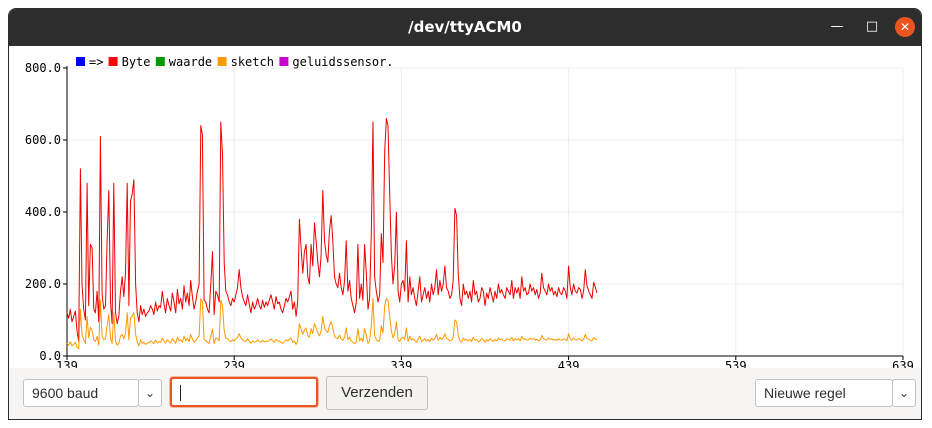 This screenshot has width=932, height=428. What do you see at coordinates (190, 62) in the screenshot?
I see `legend-label: waarde` at bounding box center [190, 62].